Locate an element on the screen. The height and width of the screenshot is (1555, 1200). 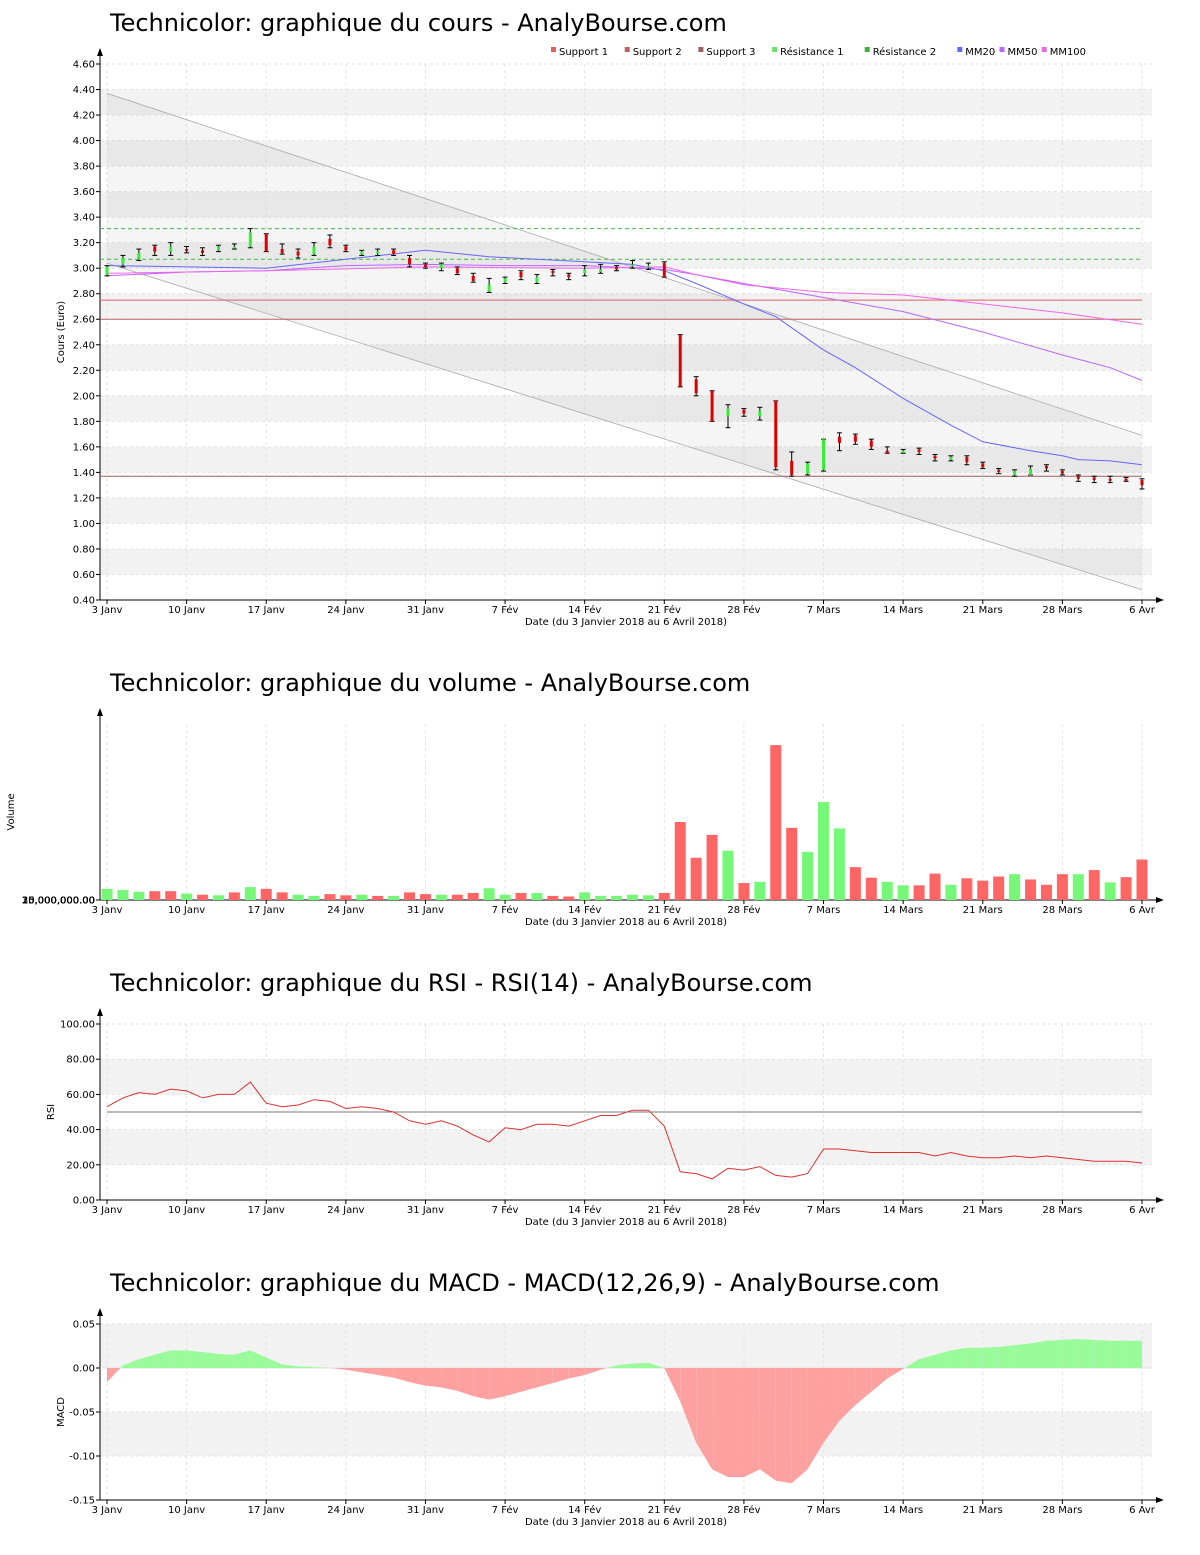
legend-item: MM100 is located at coordinates (1064, 52).